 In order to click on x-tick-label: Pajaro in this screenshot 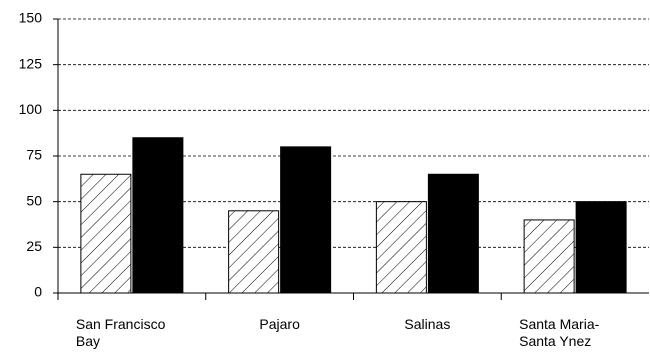, I will do `click(279, 324)`.